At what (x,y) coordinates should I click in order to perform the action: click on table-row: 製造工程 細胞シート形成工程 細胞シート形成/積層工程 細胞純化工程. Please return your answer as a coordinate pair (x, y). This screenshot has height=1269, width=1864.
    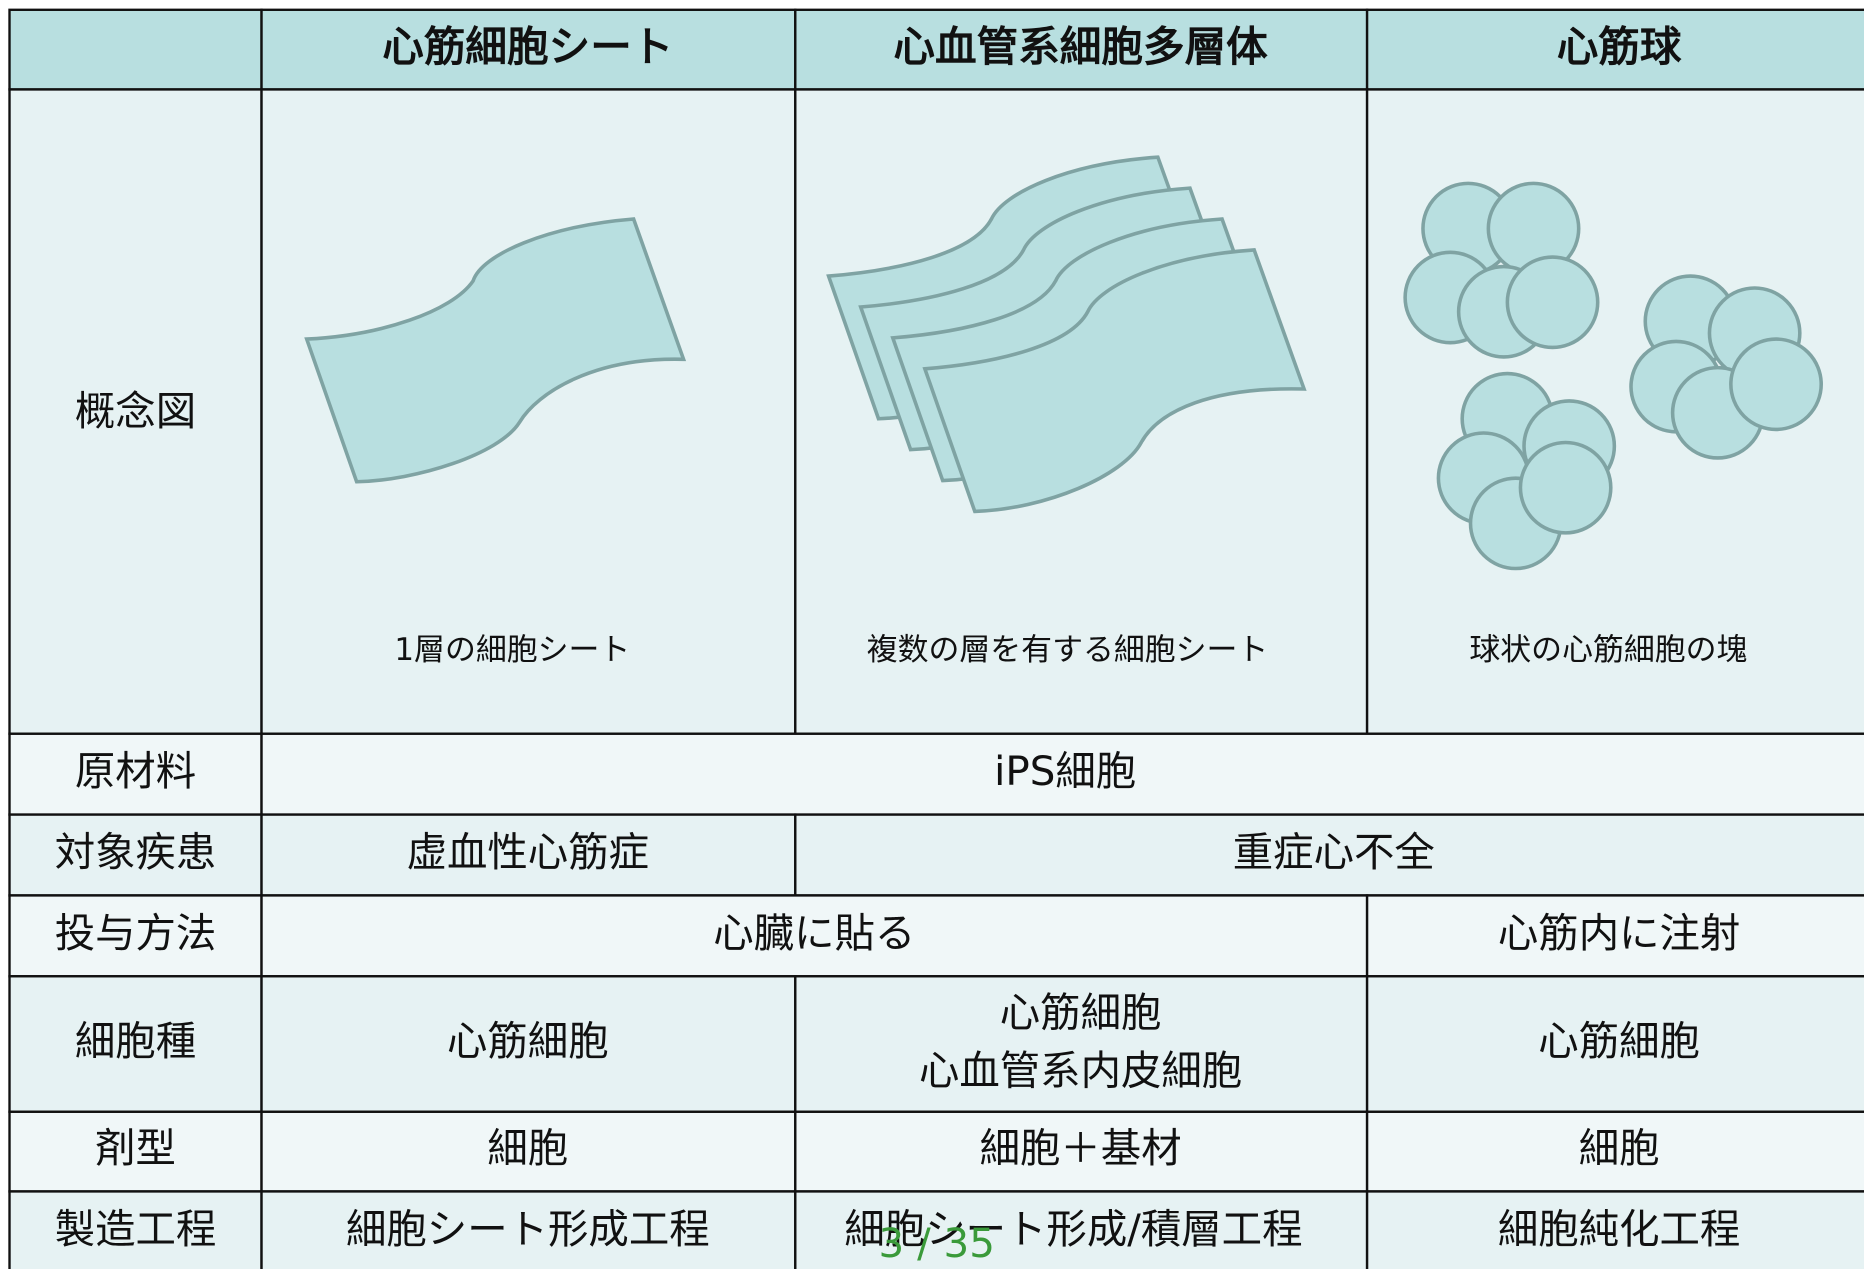
    Looking at the image, I should click on (936, 1229).